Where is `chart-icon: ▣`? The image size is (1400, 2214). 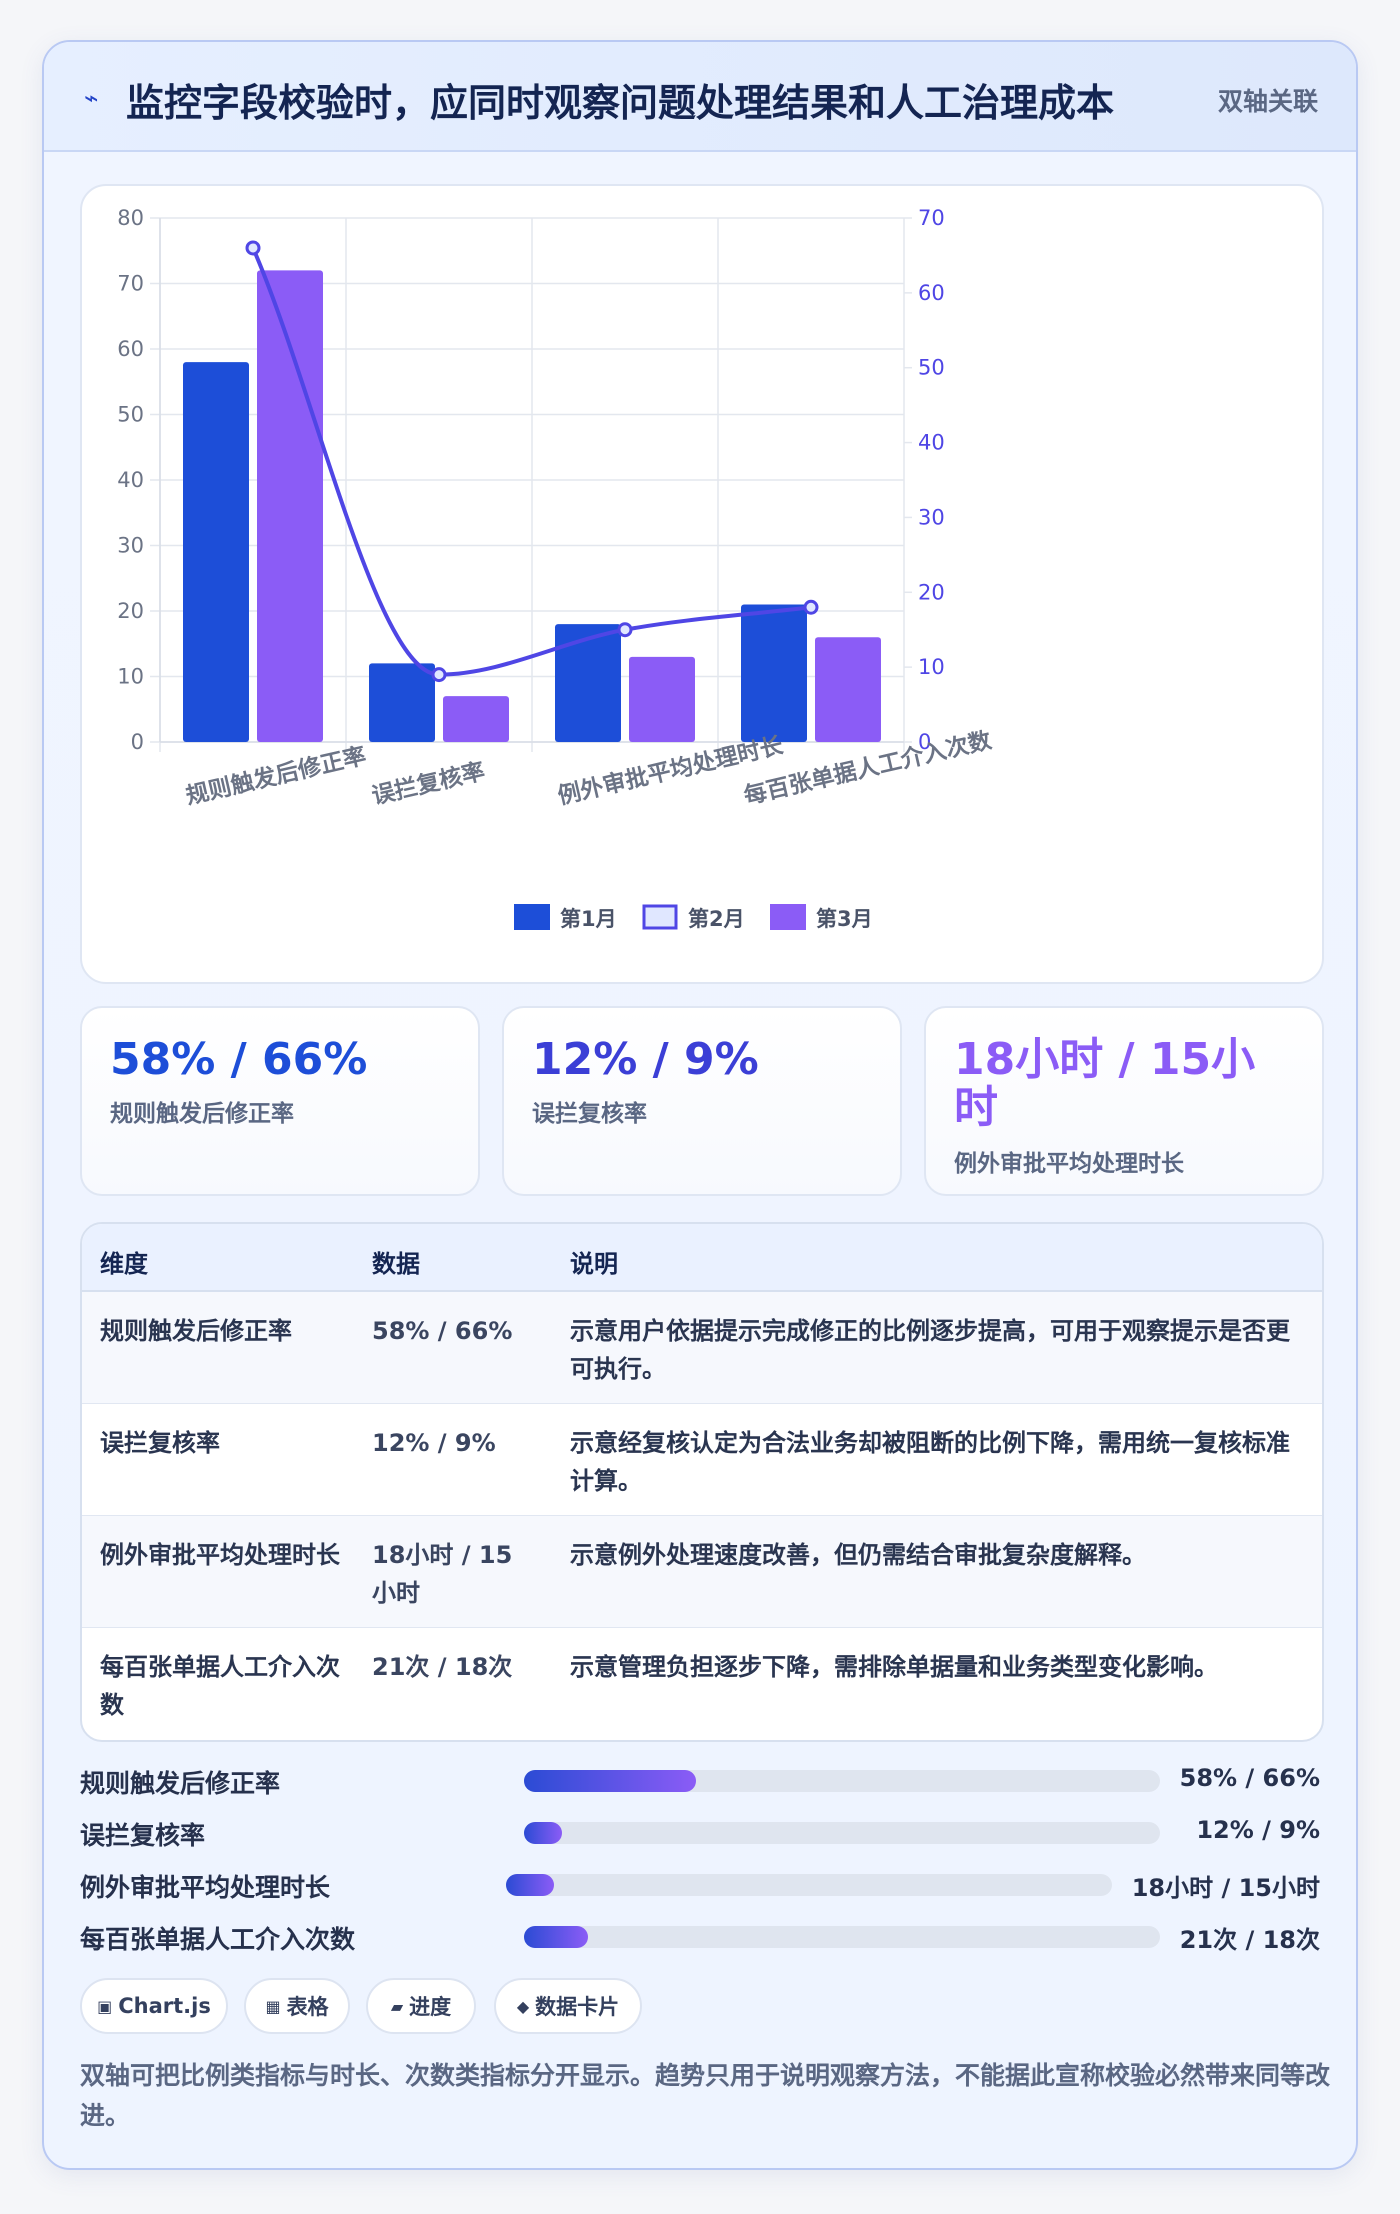 chart-icon: ▣ is located at coordinates (105, 2006).